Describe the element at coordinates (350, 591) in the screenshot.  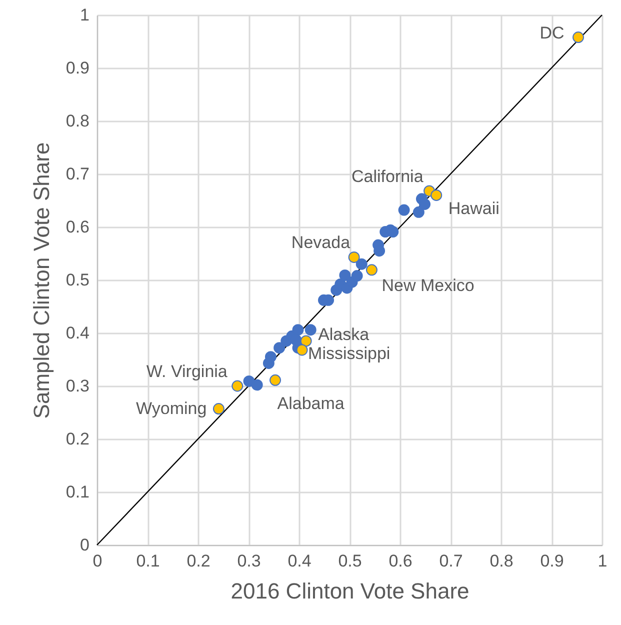
I see `x-axis-title: 2016 Clinton Vote Share` at that location.